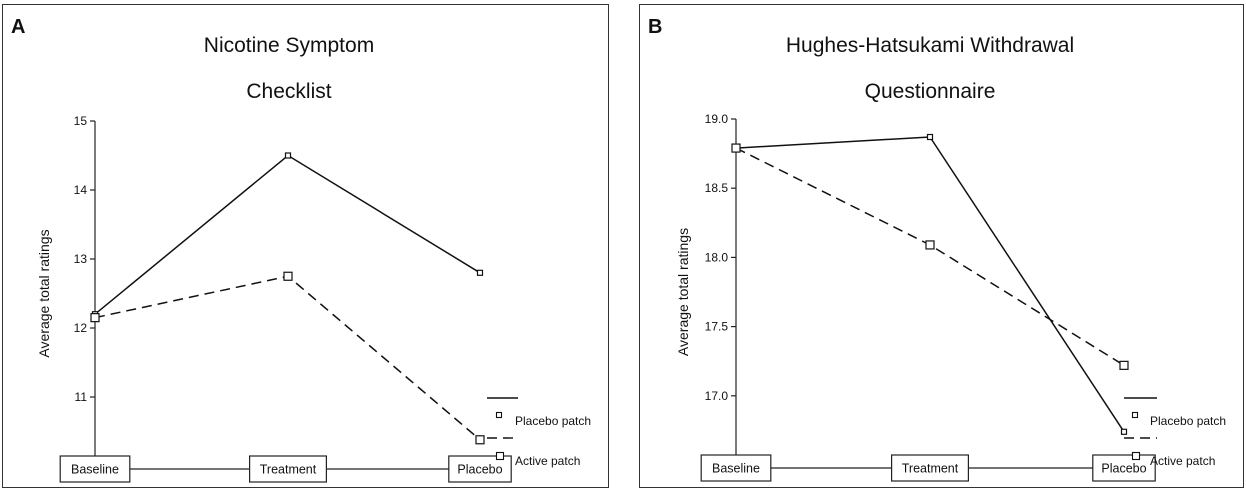 The width and height of the screenshot is (1246, 489). What do you see at coordinates (18, 27) in the screenshot?
I see `panel-letter: A` at bounding box center [18, 27].